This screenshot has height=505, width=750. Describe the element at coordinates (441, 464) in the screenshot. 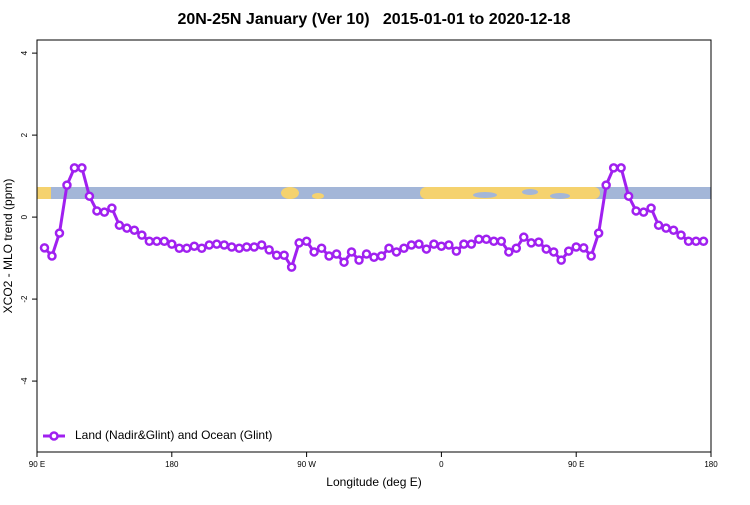

I see `x-tick-label: 0` at that location.